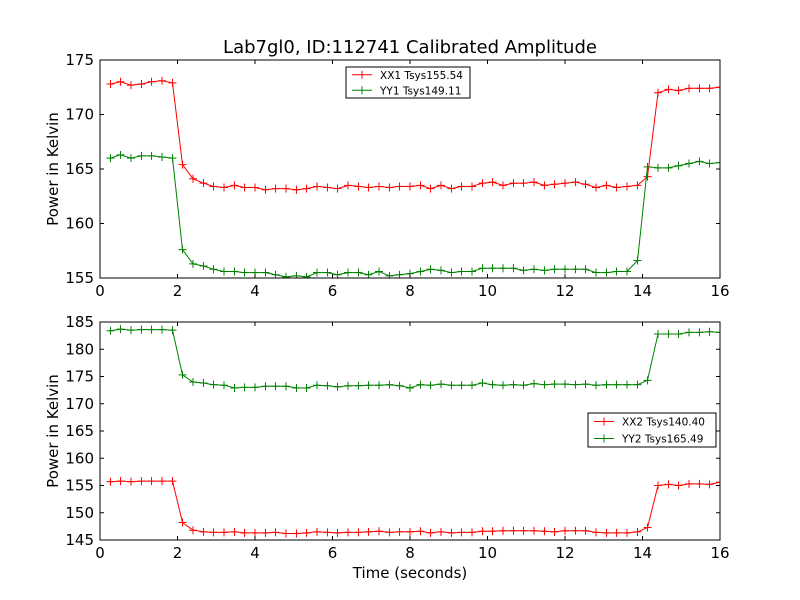 This screenshot has width=800, height=600. I want to click on x-tick-label: 14, so click(642, 553).